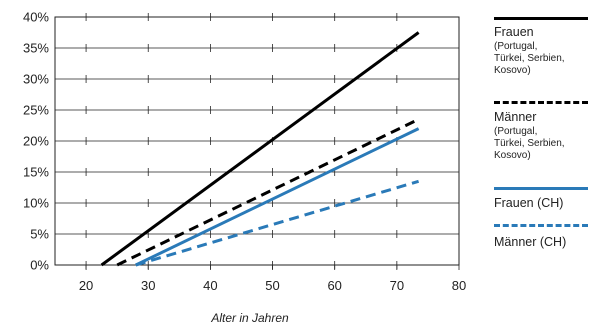 The width and height of the screenshot is (590, 329). What do you see at coordinates (36, 79) in the screenshot?
I see `y-tick-label: 30%` at bounding box center [36, 79].